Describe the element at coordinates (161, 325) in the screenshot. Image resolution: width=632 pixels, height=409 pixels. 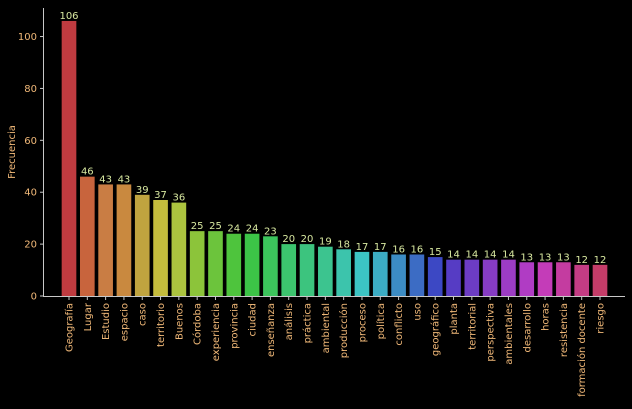
I see `x-tick-label: territorio` at that location.